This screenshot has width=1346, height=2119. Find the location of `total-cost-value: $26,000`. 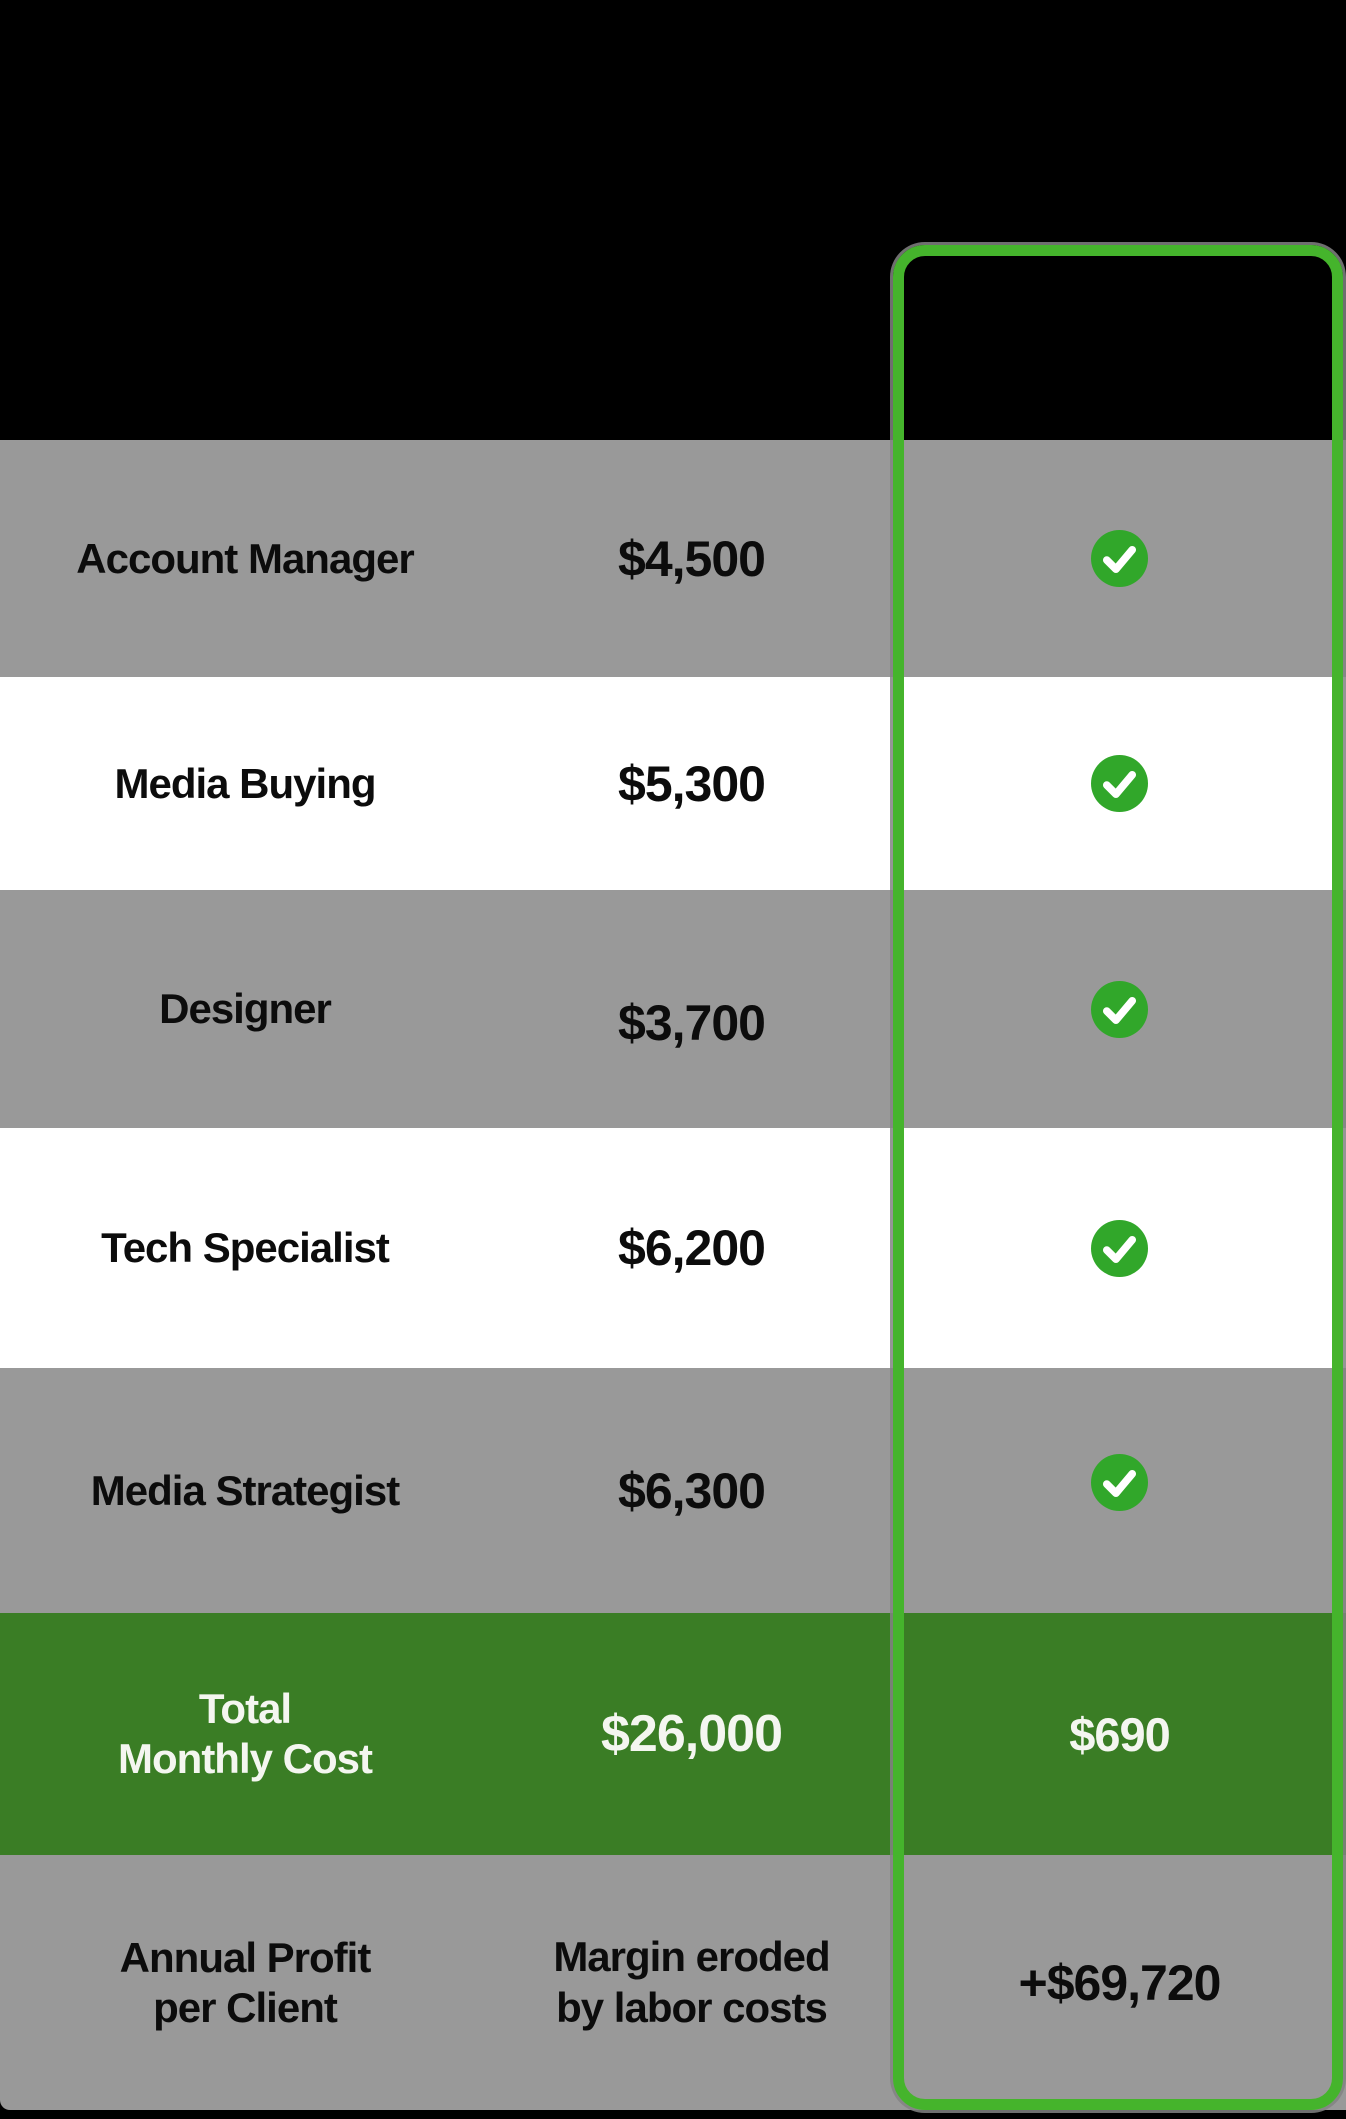

total-cost-value: $26,000 is located at coordinates (692, 1734).